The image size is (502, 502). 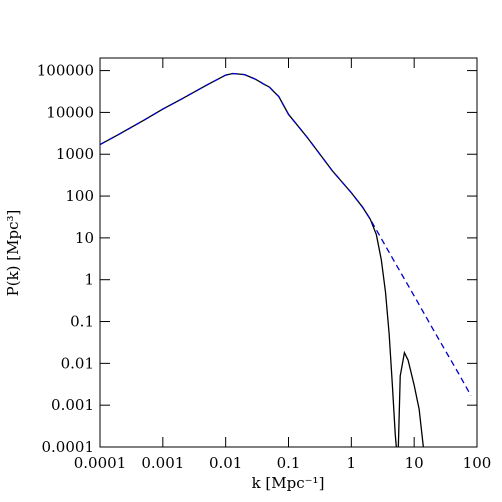 What do you see at coordinates (79, 196) in the screenshot?
I see `y-tick-label: 100` at bounding box center [79, 196].